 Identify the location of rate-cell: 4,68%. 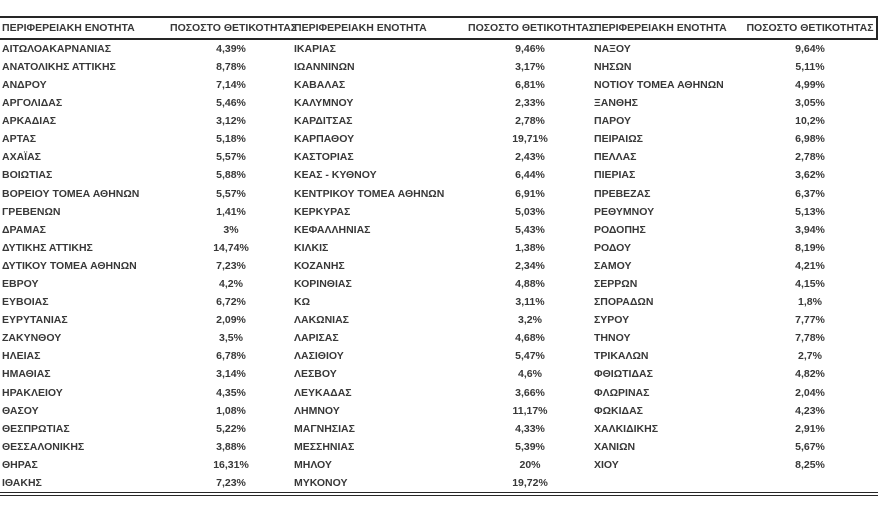
(530, 338).